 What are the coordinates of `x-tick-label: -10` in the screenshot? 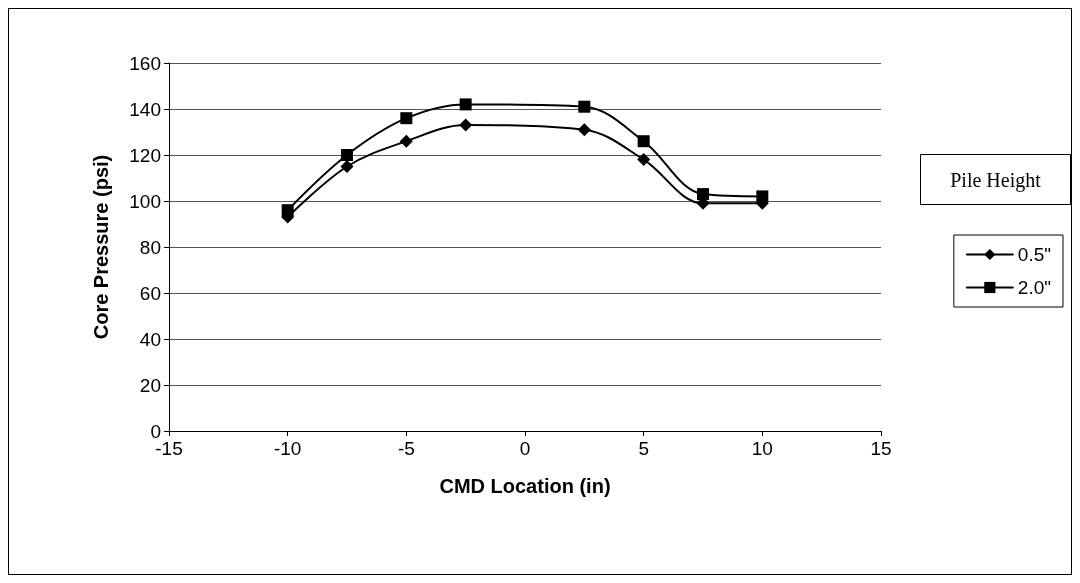 It's located at (287, 448).